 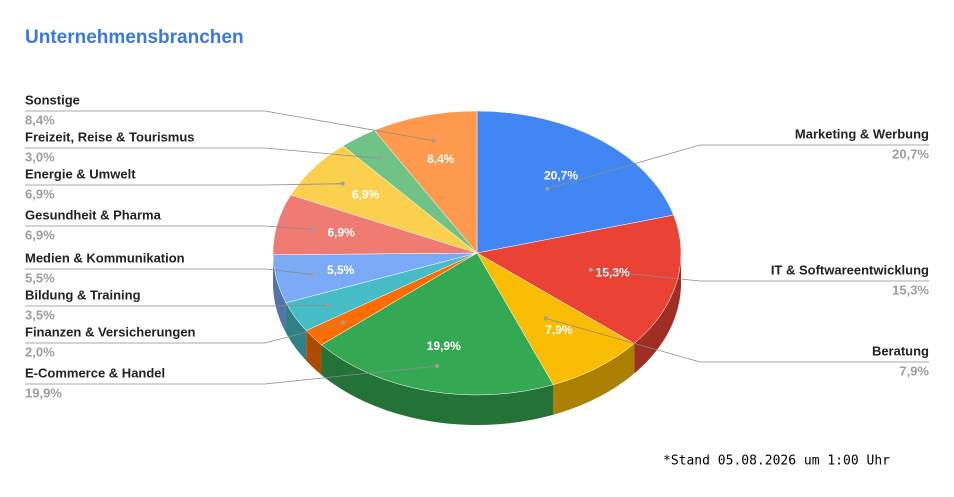 I want to click on legend-name: E-Commerce & Handel, so click(x=95, y=372).